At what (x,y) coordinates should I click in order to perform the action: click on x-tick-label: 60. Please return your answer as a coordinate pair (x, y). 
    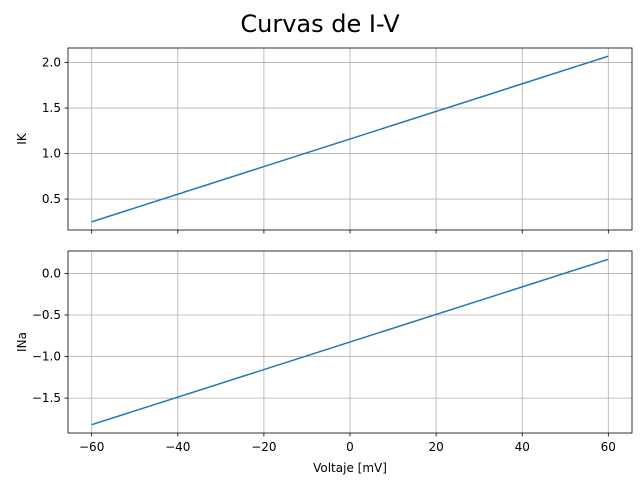
    Looking at the image, I should click on (608, 447).